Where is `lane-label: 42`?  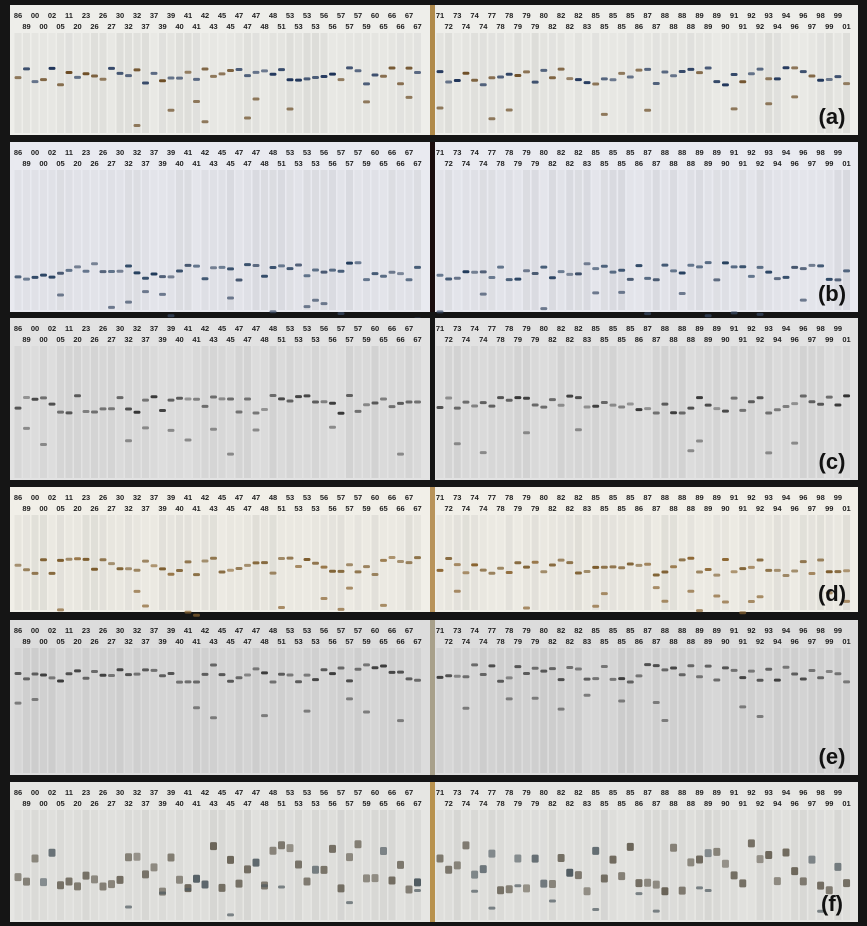
lane-label: 42 is located at coordinates (205, 15).